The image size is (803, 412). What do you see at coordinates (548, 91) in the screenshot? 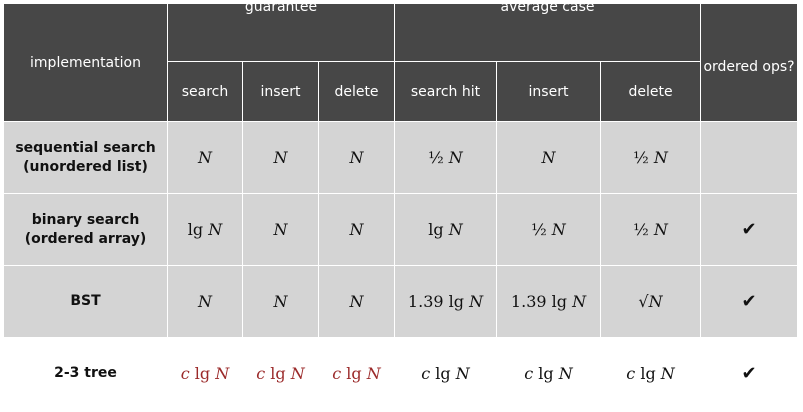
I see `subheader-average-insert: insert` at bounding box center [548, 91].